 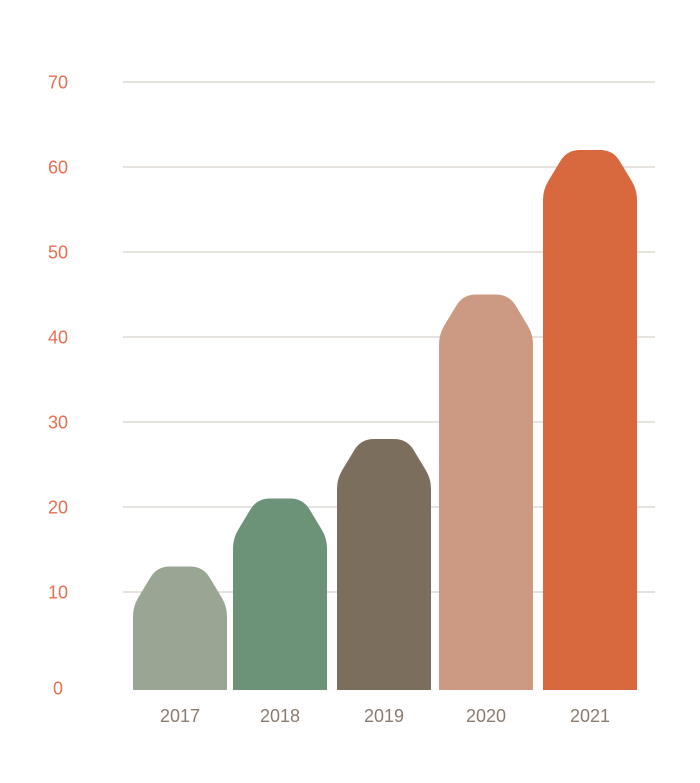 I want to click on x-axis-category-label-2017: 2017, so click(x=180, y=716).